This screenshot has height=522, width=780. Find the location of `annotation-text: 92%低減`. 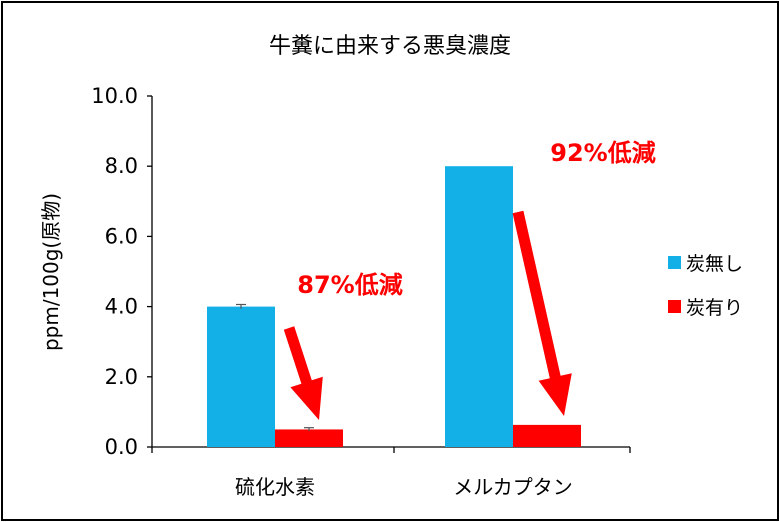

annotation-text: 92%低減 is located at coordinates (602, 153).